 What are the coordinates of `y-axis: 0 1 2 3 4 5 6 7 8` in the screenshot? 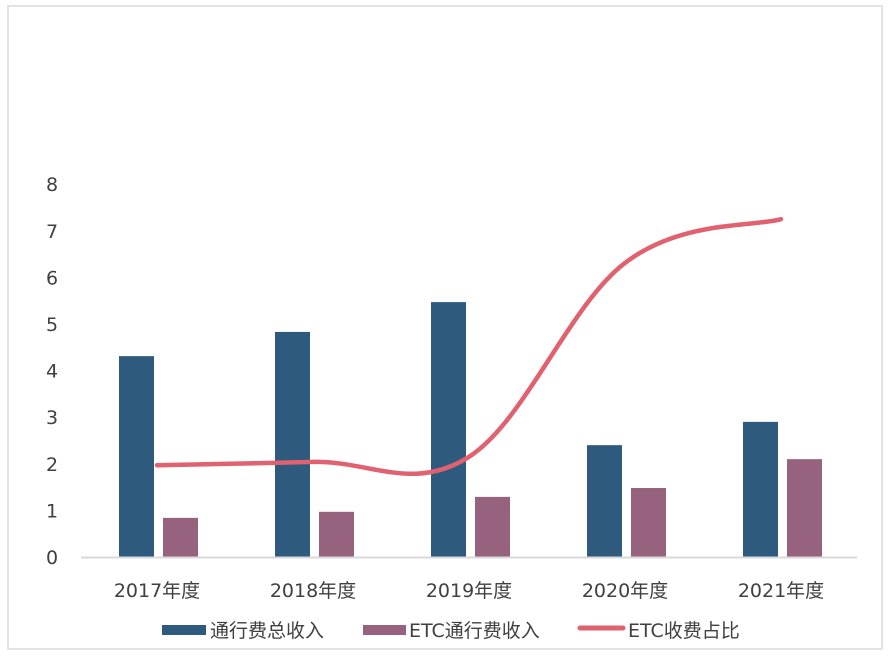 It's located at (52, 371).